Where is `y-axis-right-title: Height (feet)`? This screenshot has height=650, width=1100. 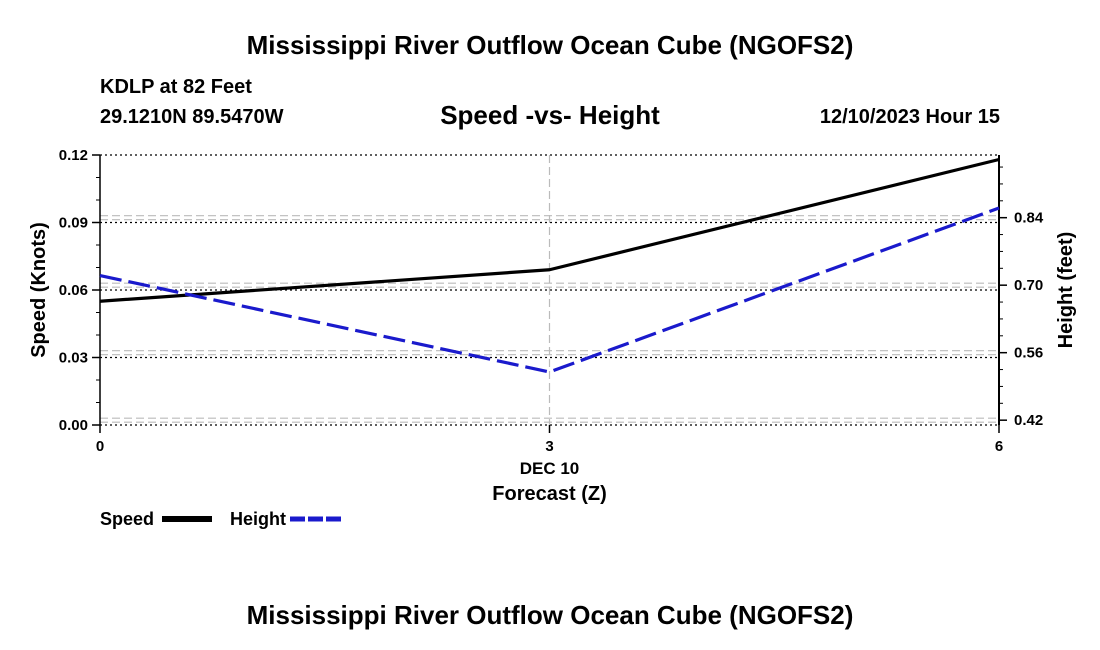 y-axis-right-title: Height (feet) is located at coordinates (1066, 290).